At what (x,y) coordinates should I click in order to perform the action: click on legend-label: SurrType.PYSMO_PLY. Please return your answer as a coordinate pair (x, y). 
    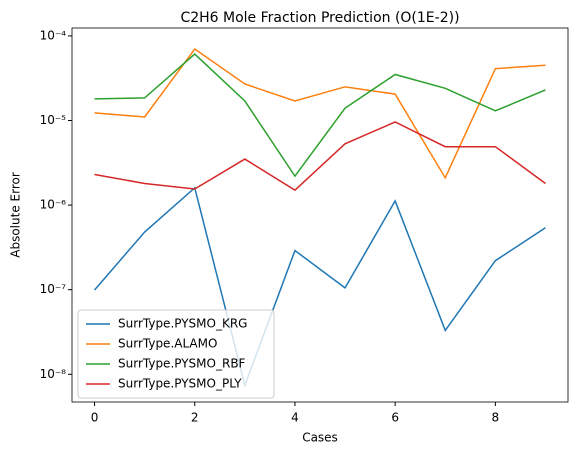
    Looking at the image, I should click on (180, 384).